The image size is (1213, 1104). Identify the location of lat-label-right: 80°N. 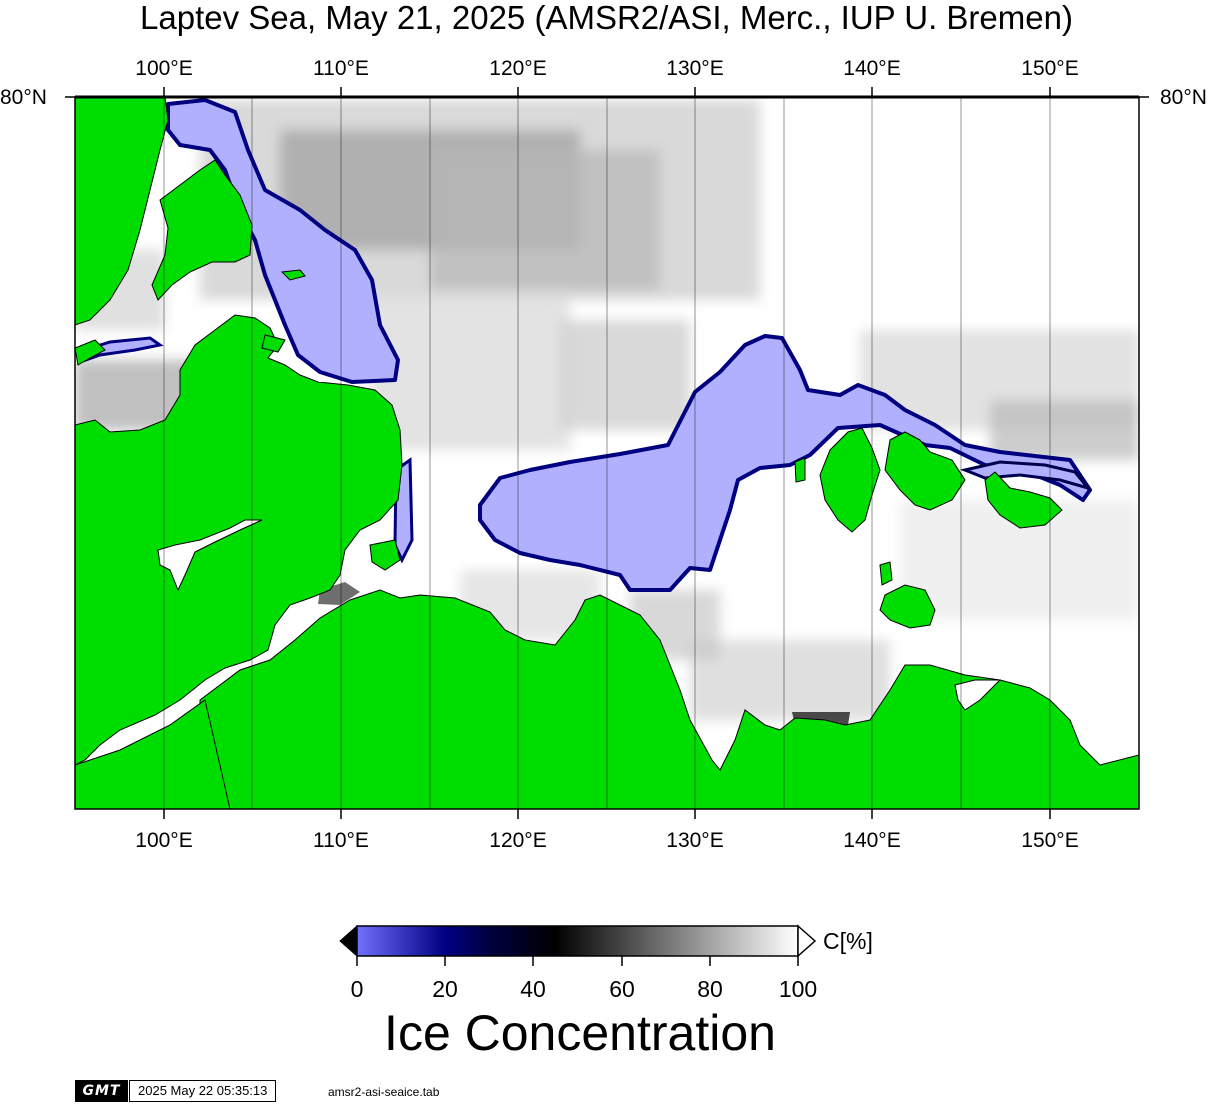
(1183, 97).